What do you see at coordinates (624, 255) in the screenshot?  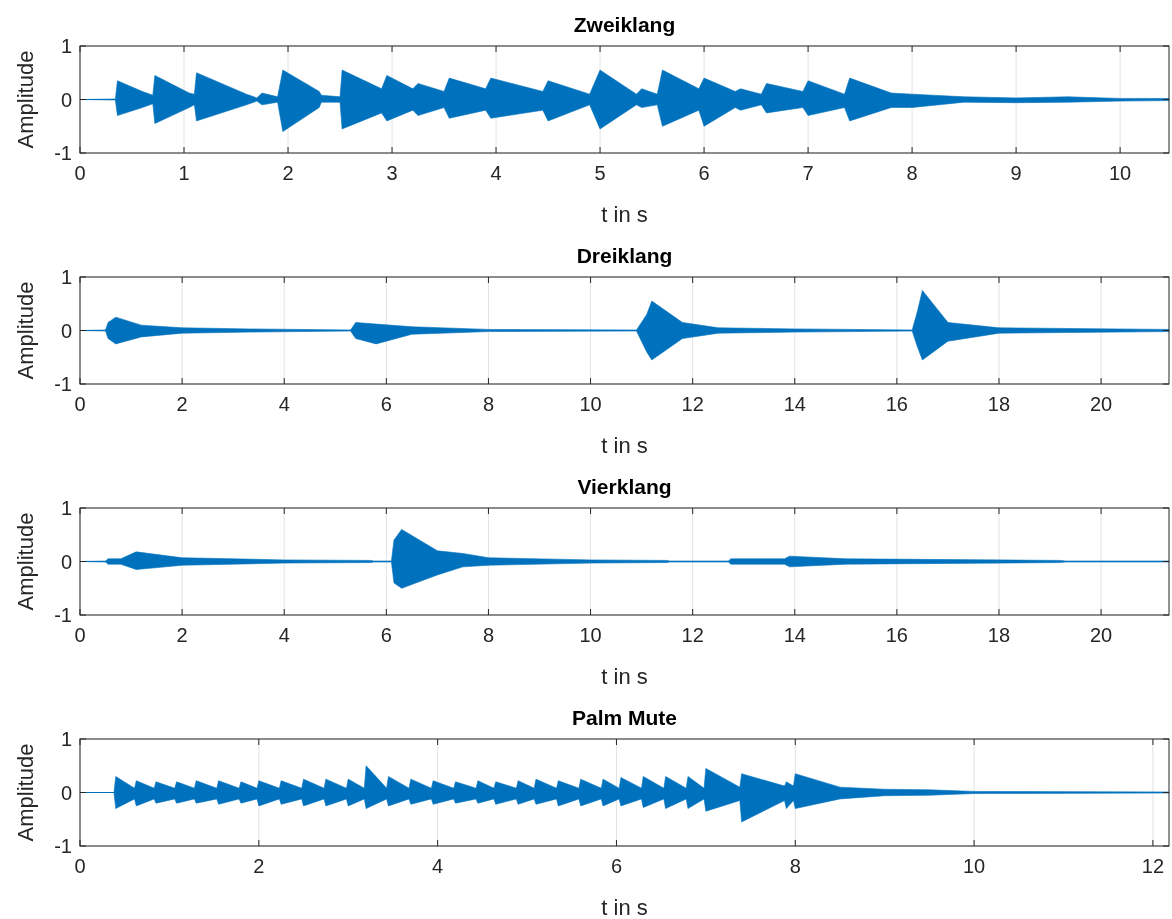 I see `chart-title: Dreiklang` at bounding box center [624, 255].